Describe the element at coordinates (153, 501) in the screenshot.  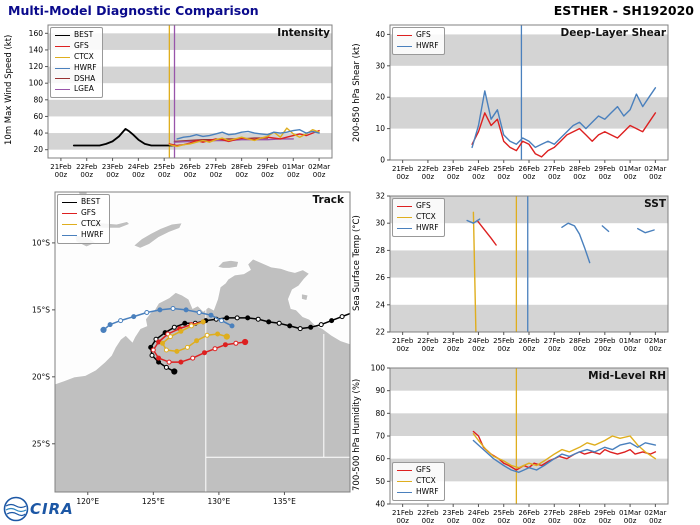
I see `svg-text: 125°E` at that location.